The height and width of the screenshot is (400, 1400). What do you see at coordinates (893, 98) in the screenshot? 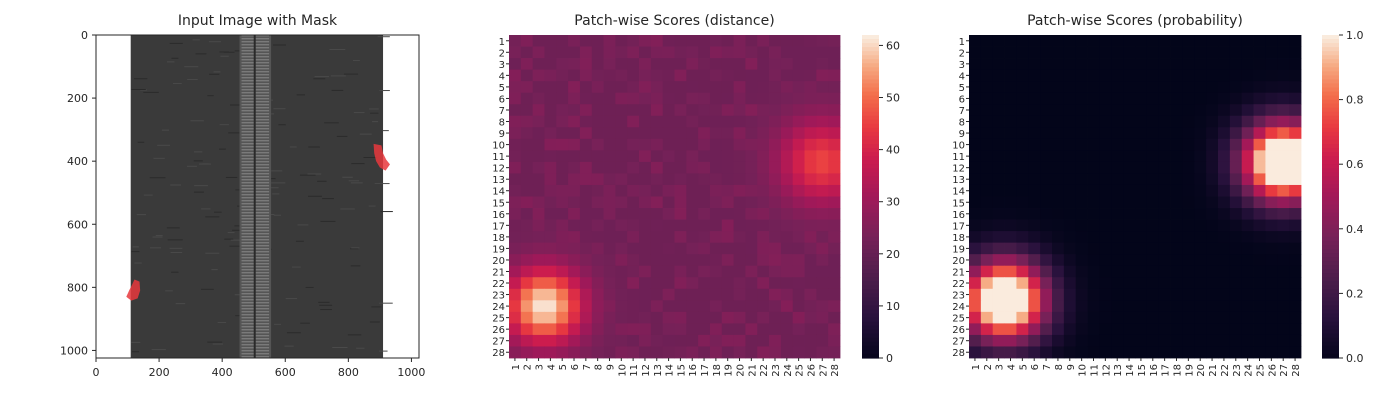
I see `colorbar-tick-label: 50` at bounding box center [893, 98].